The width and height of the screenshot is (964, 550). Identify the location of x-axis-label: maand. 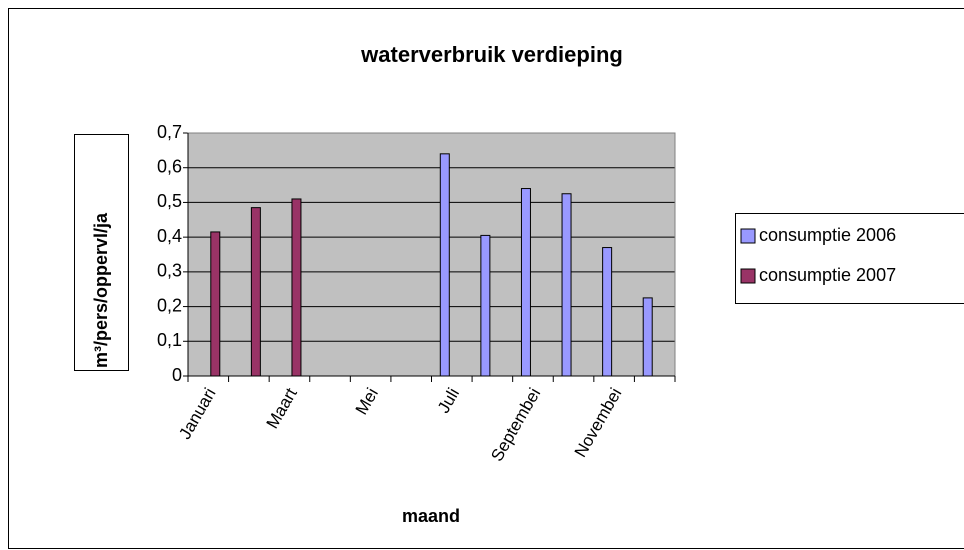
(431, 516).